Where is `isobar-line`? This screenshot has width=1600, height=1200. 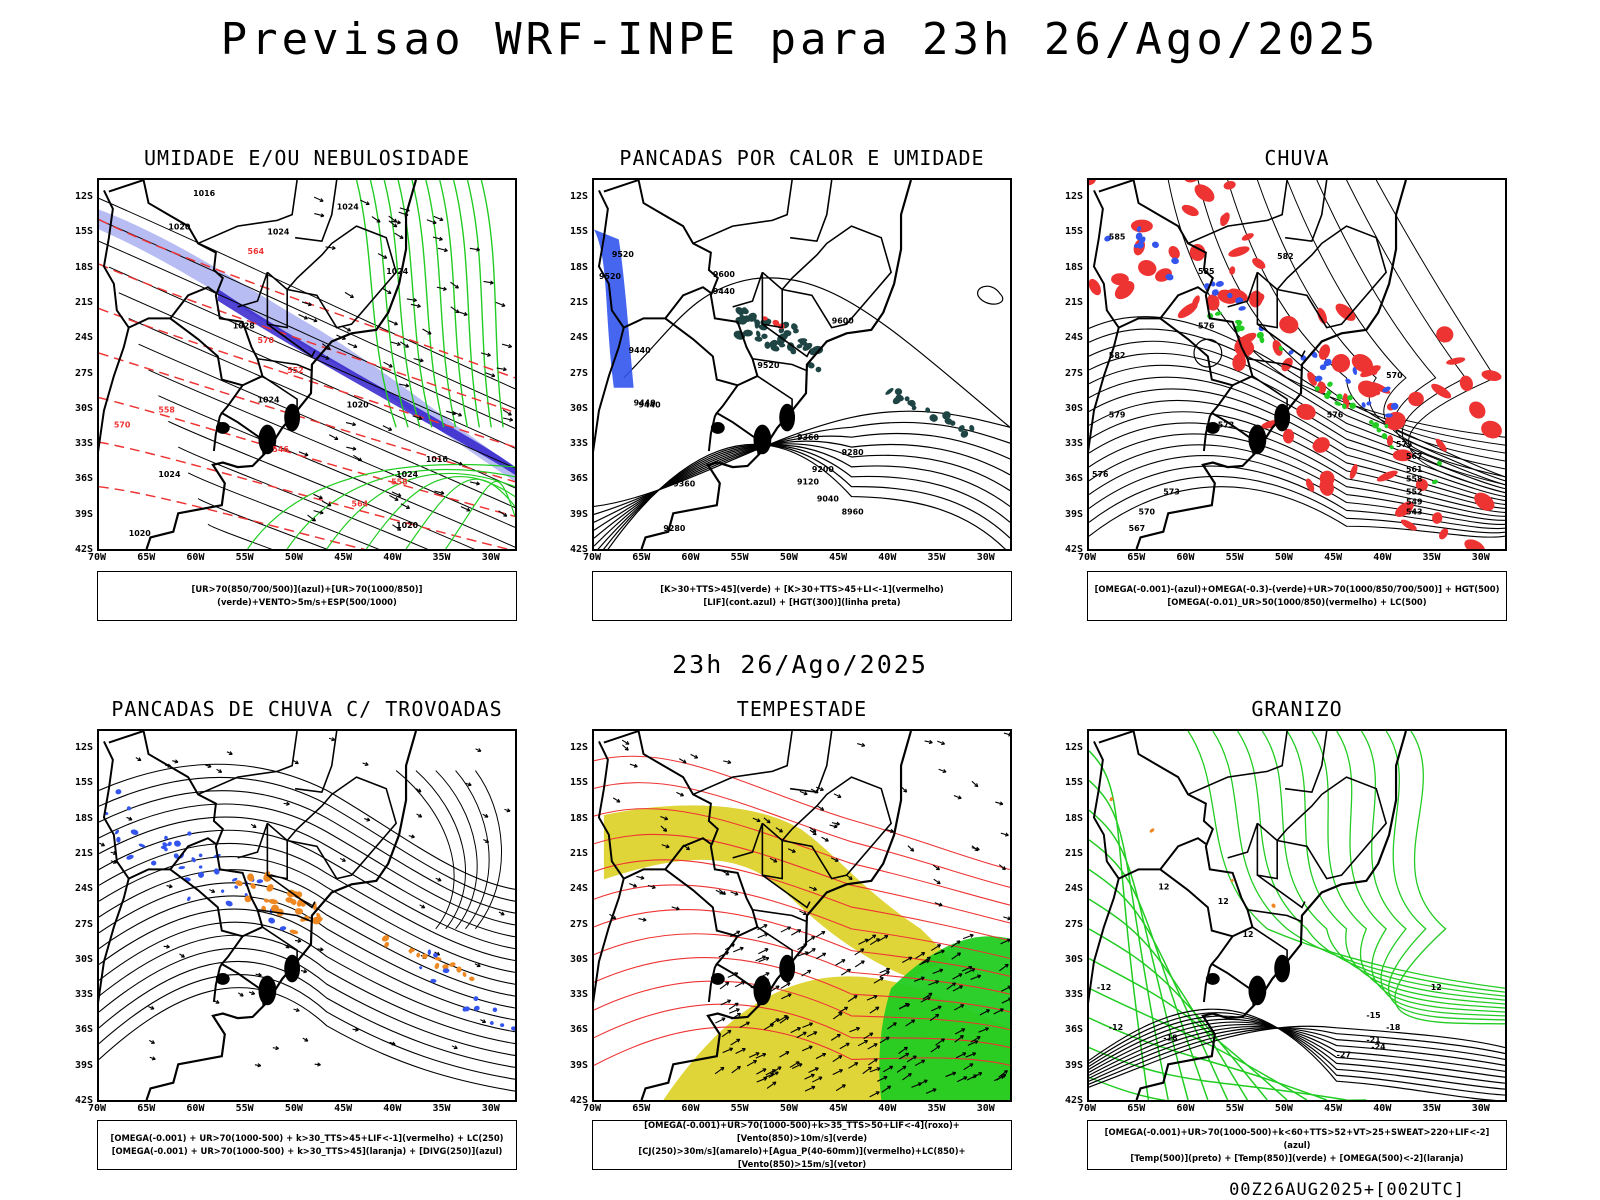
isobar-line is located at coordinates (321, 403).